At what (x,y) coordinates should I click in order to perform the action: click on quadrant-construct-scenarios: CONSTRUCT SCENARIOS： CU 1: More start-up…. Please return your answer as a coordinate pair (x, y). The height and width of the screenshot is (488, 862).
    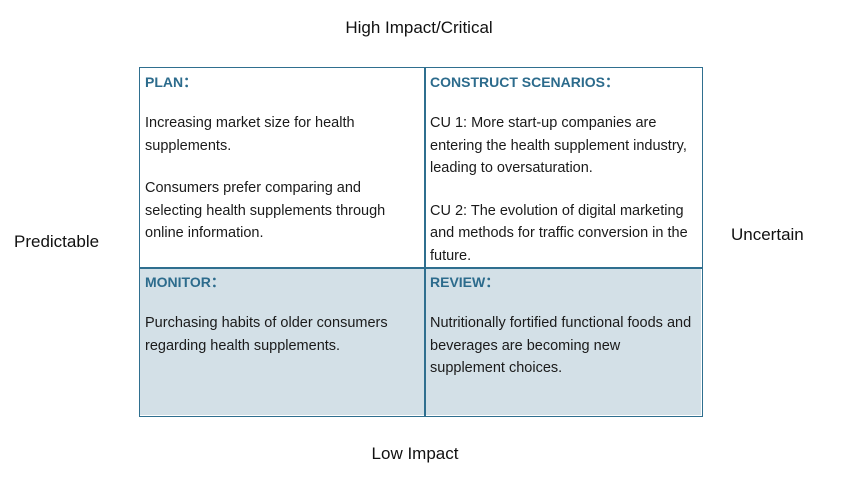
    Looking at the image, I should click on (563, 168).